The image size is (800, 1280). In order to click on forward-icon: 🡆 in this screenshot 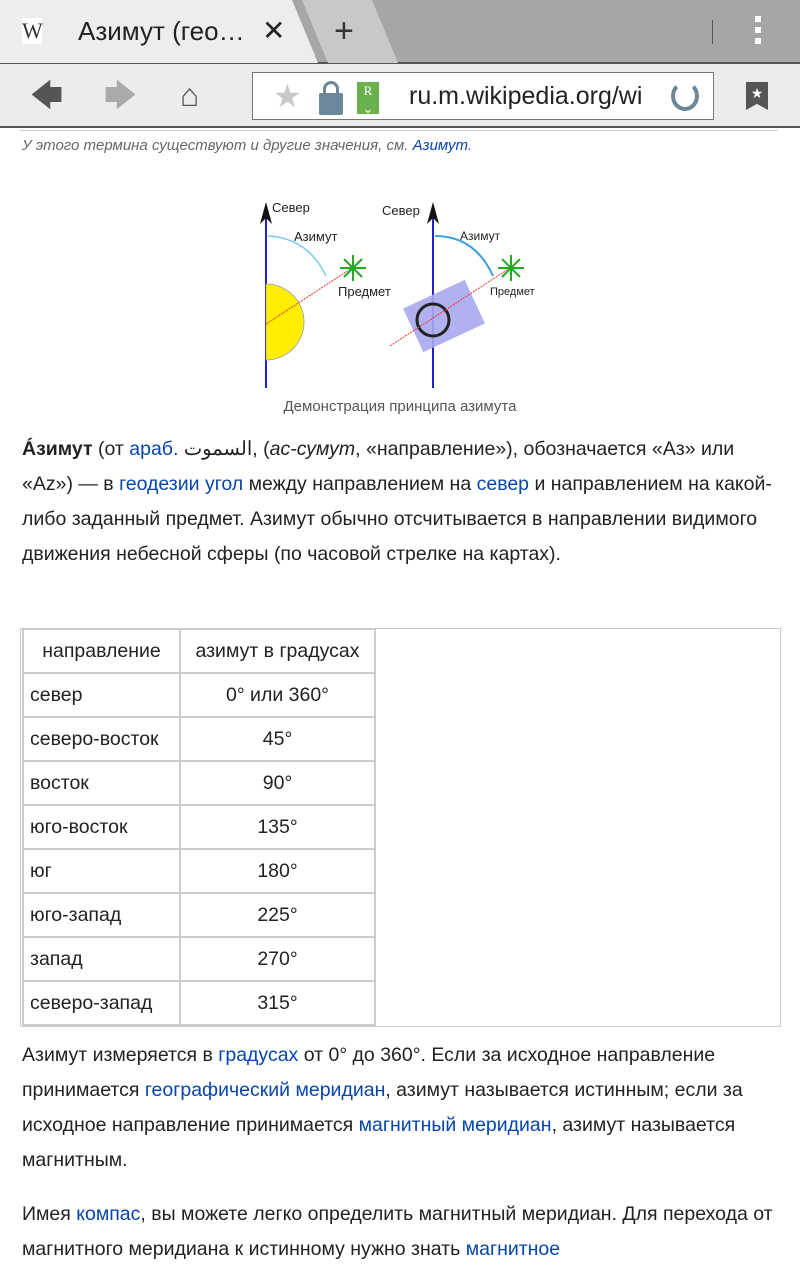, I will do `click(121, 95)`.